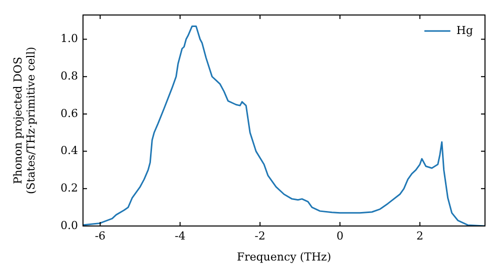 The image size is (500, 280). I want to click on x-tick-label: -4, so click(180, 235).